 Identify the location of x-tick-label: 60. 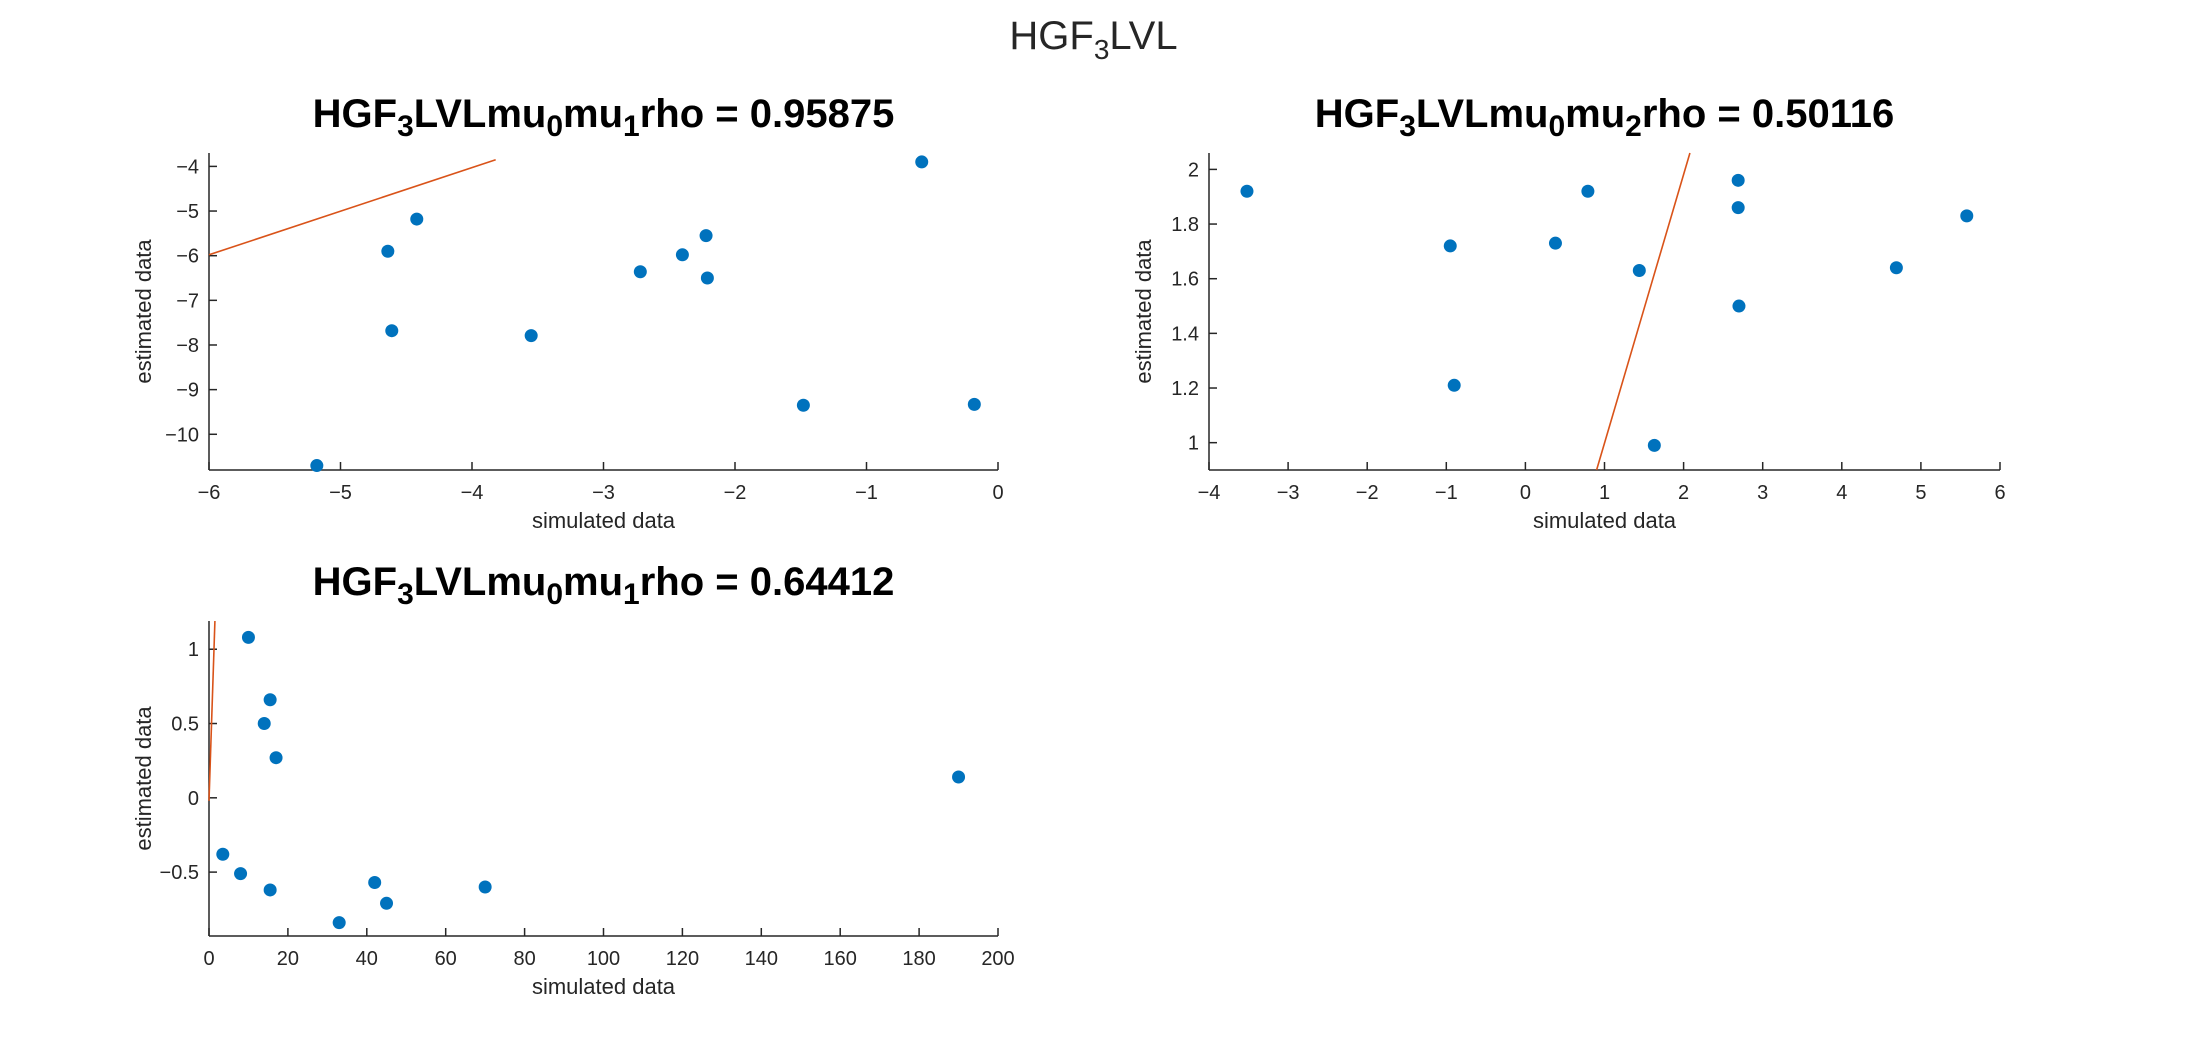
(446, 959).